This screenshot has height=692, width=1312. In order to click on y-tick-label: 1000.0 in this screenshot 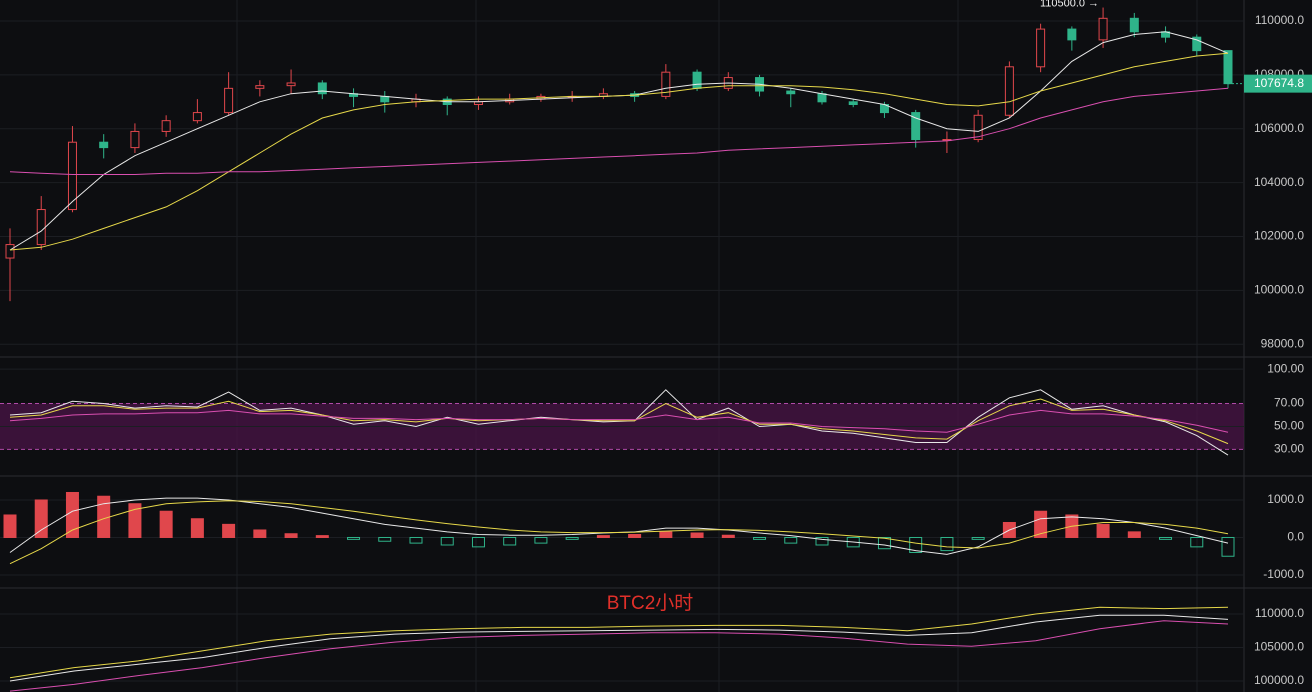, I will do `click(1285, 499)`.